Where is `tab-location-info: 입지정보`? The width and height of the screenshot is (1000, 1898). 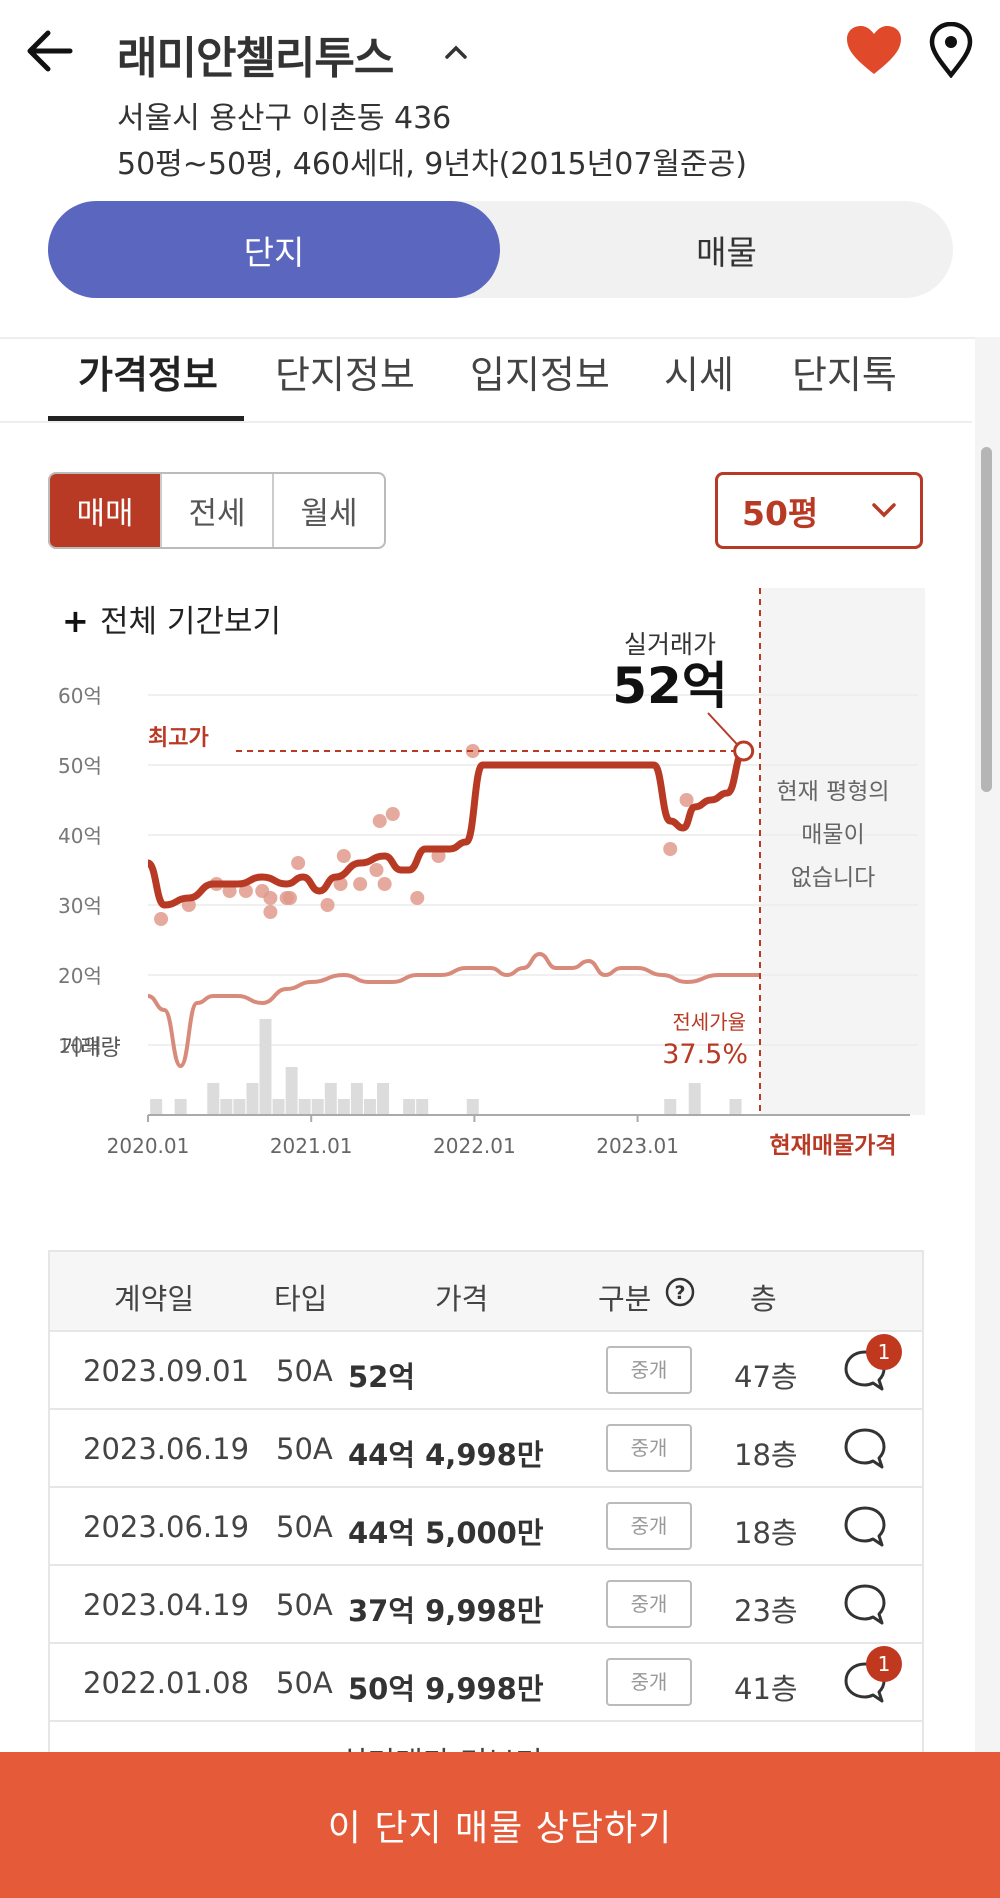 tab-location-info: 입지정보 is located at coordinates (540, 375).